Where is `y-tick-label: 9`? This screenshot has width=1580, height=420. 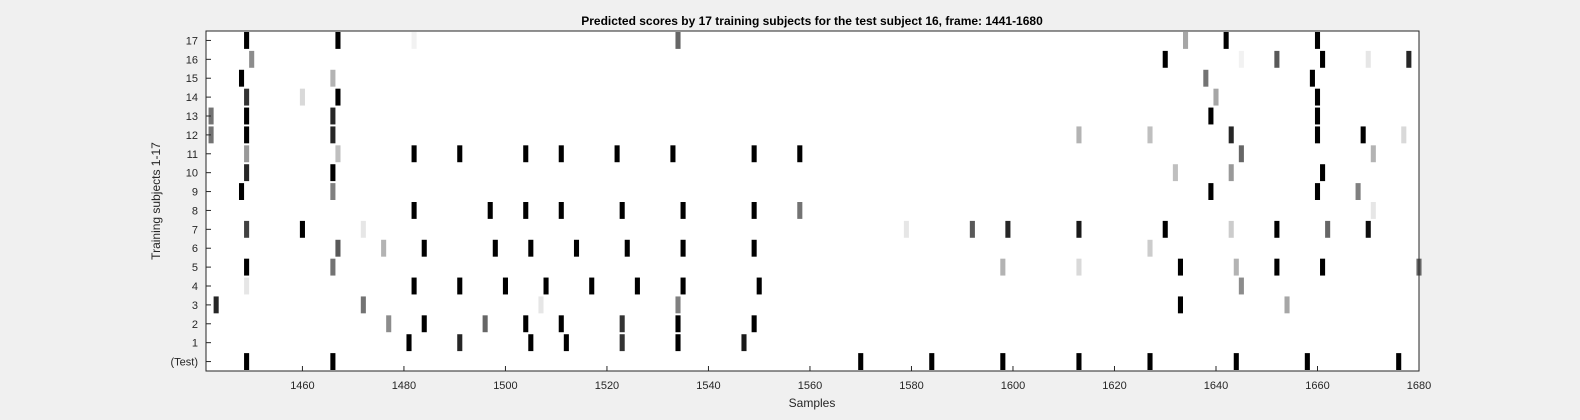 y-tick-label: 9 is located at coordinates (195, 193).